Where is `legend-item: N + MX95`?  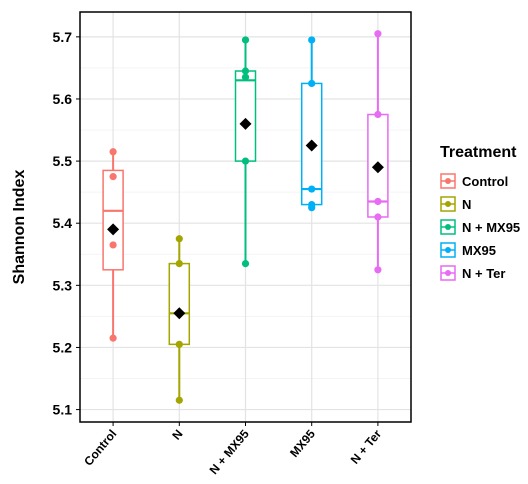 legend-item: N + MX95 is located at coordinates (480, 227).